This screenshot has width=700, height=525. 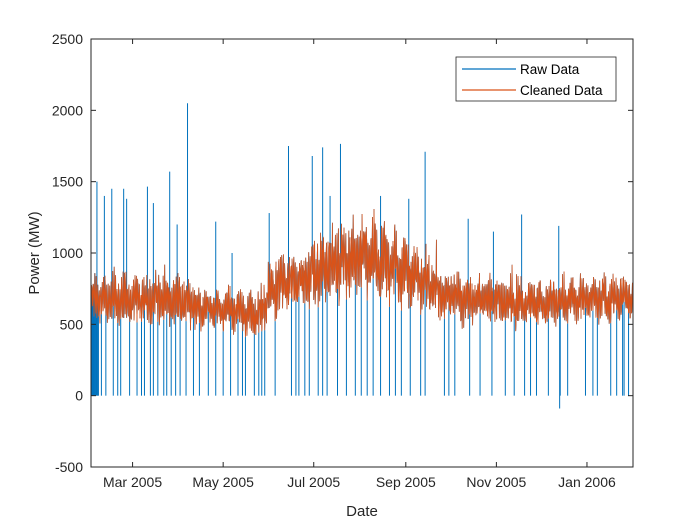 I want to click on y-tick-label: 1500, so click(x=67, y=182).